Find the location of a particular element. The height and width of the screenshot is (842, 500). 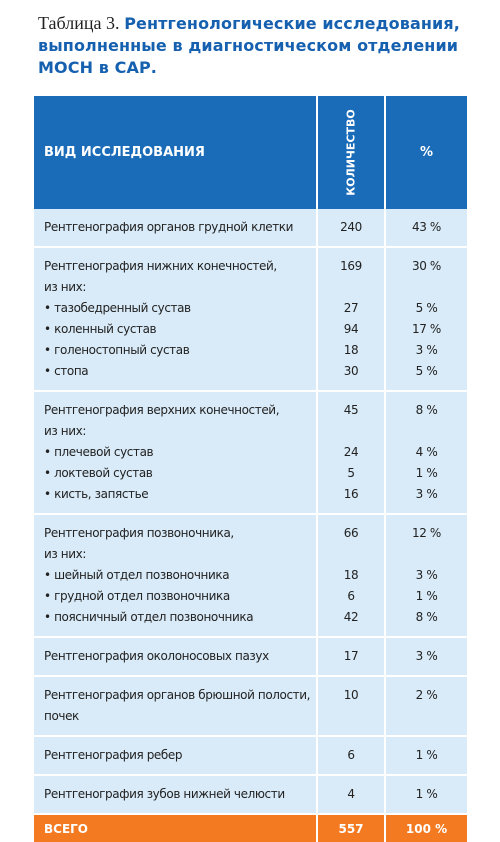

cell-count: 4 is located at coordinates (352, 794).